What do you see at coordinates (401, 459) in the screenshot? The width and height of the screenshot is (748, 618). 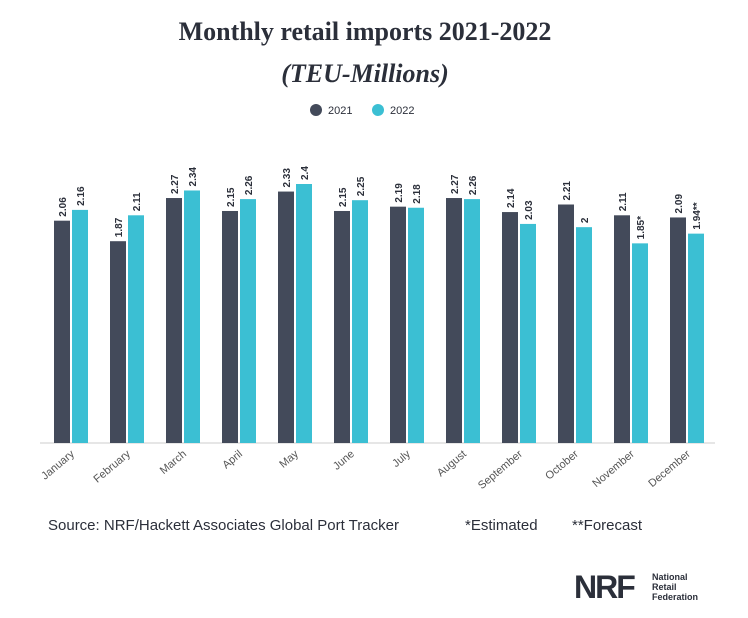 I see `x-tick-label: July` at bounding box center [401, 459].